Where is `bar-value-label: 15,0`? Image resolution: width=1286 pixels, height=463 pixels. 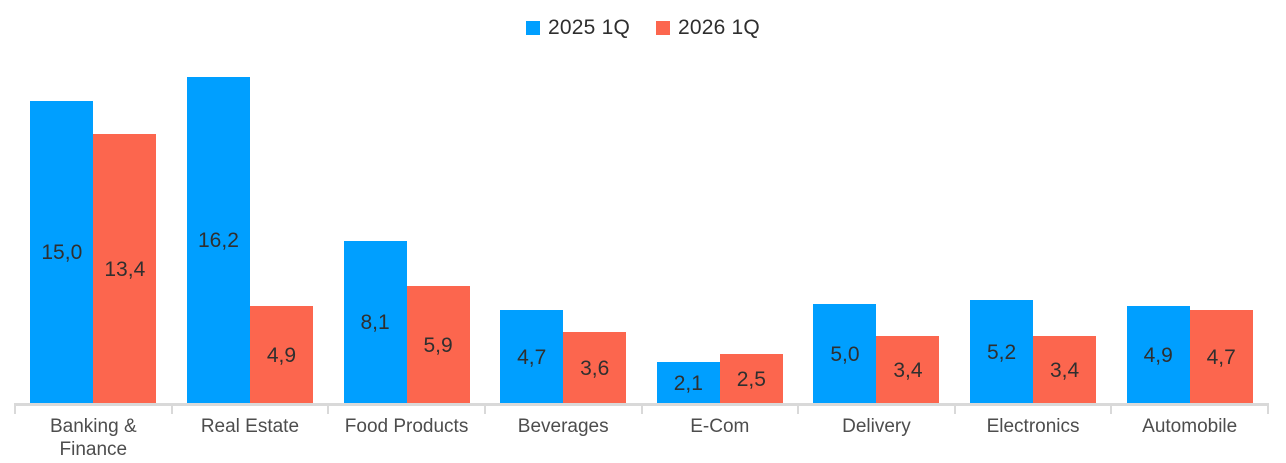
bar-value-label: 15,0 is located at coordinates (62, 252).